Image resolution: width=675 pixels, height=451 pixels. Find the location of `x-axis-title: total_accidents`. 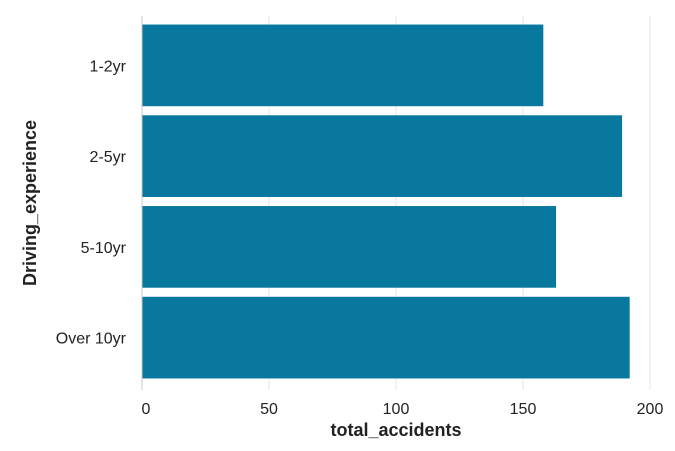

x-axis-title: total_accidents is located at coordinates (395, 430).